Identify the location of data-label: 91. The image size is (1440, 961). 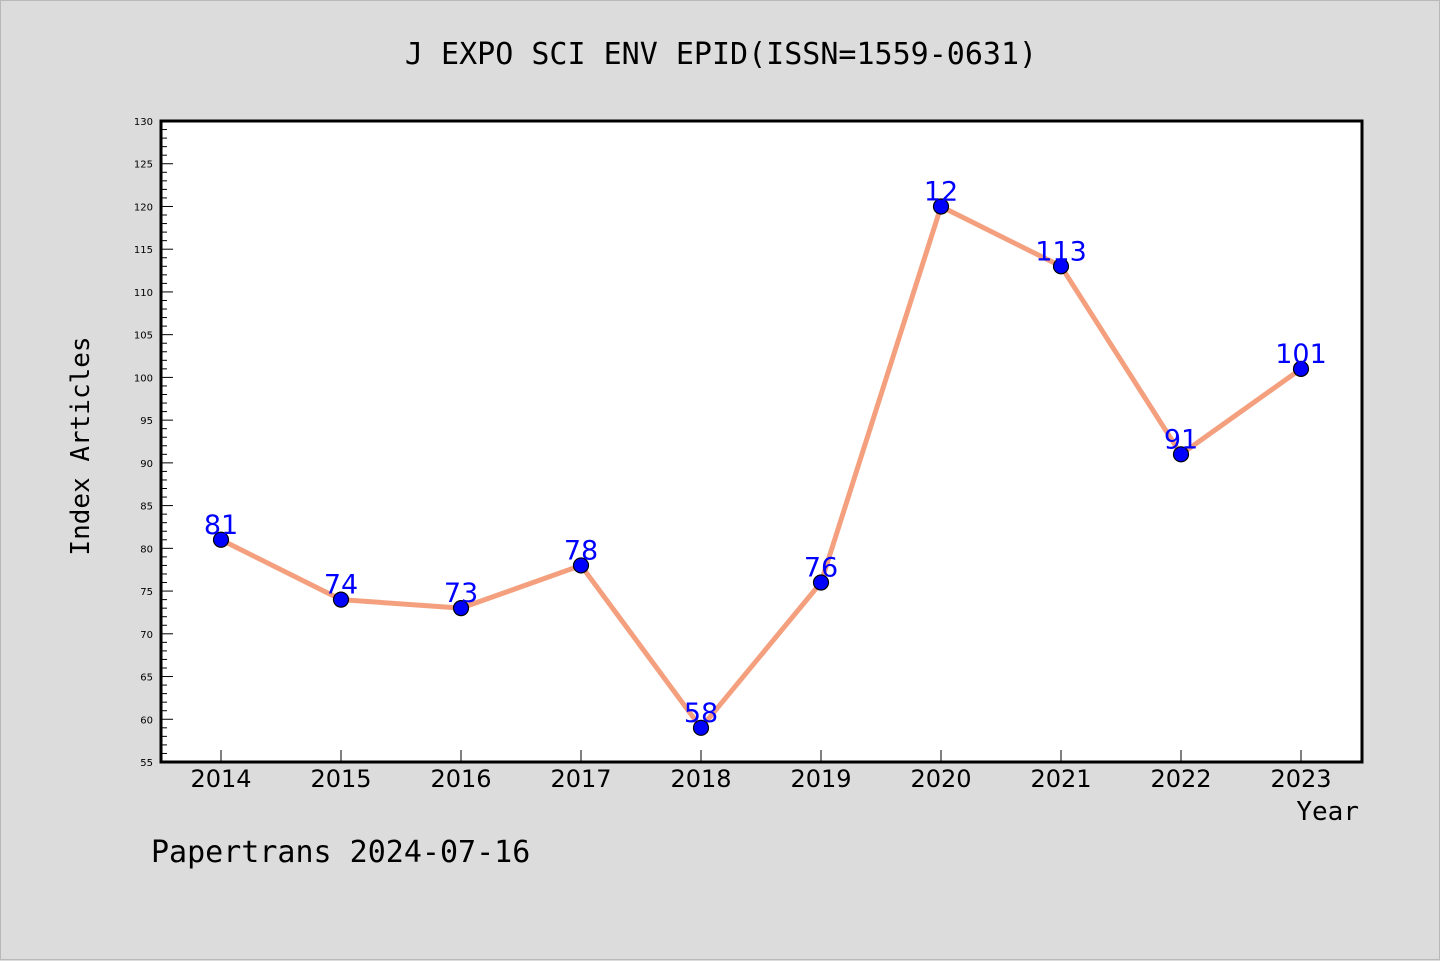
(1181, 439).